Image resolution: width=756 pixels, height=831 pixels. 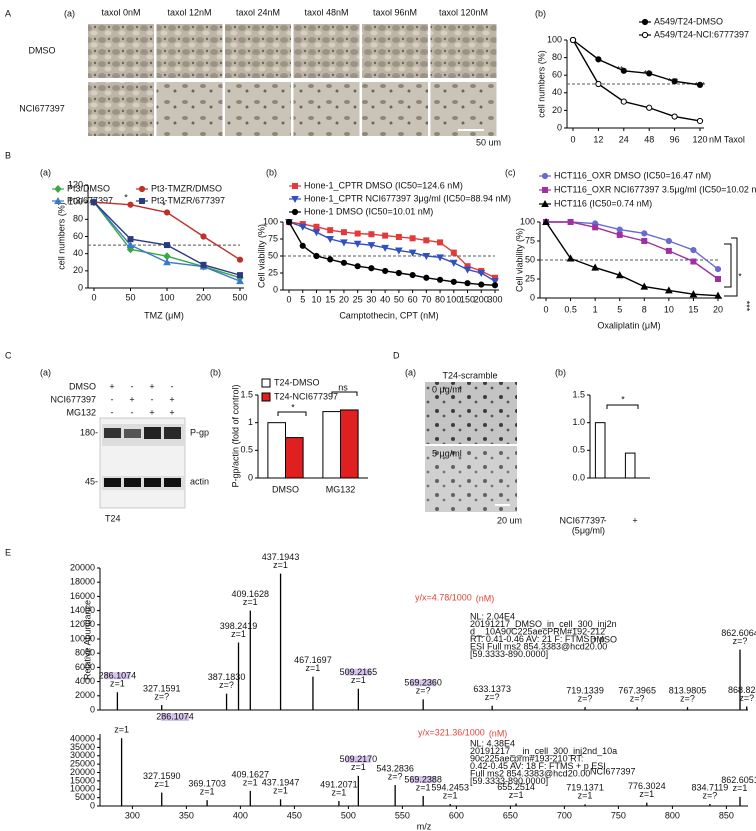 What do you see at coordinates (273, 272) in the screenshot?
I see `y-tick-label: 25` at bounding box center [273, 272].